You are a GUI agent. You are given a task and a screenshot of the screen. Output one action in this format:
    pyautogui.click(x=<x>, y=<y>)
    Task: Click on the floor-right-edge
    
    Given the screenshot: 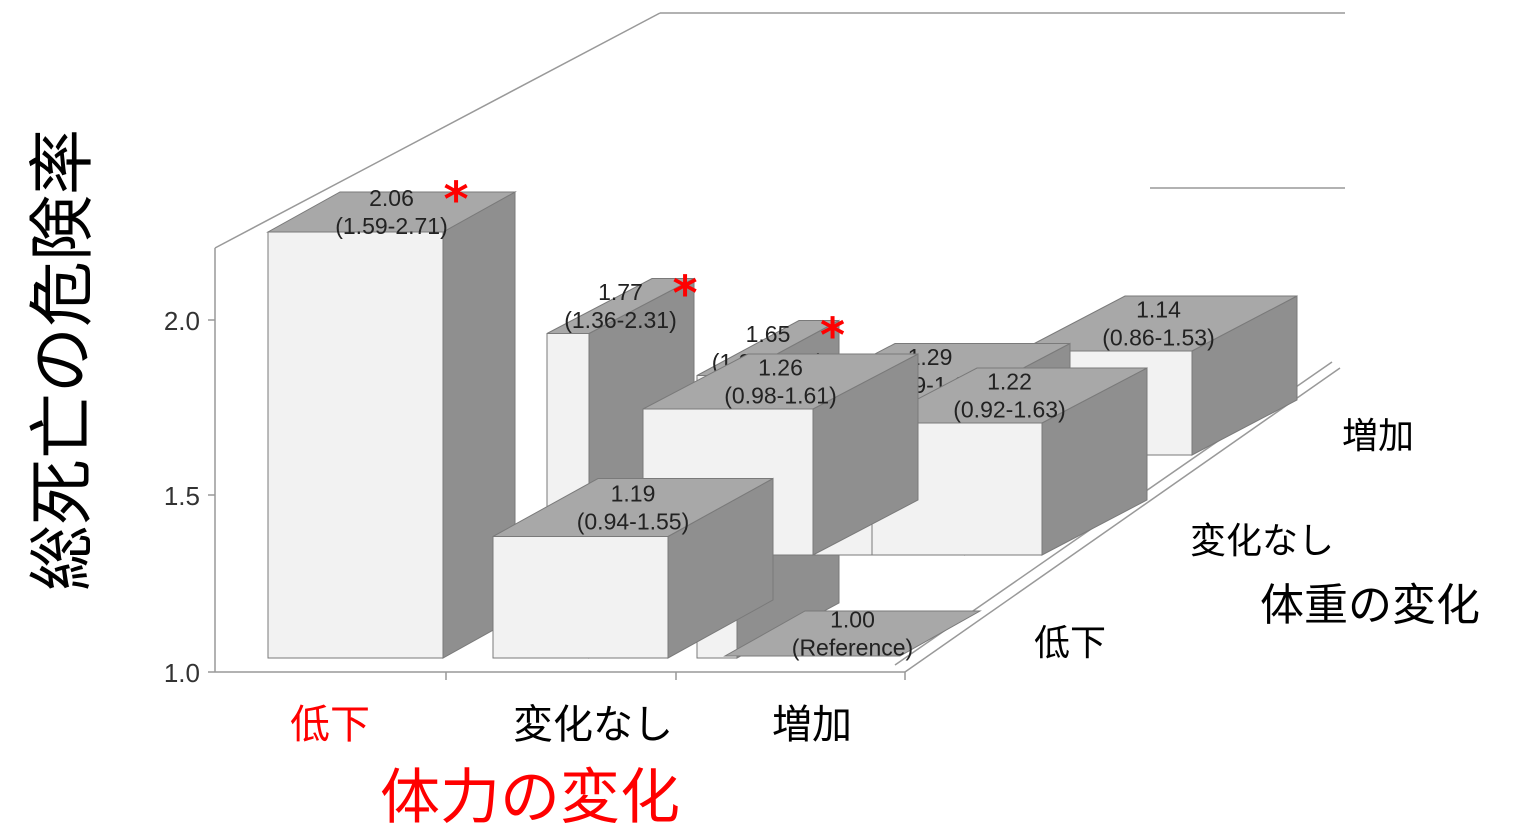 What is the action you would take?
    pyautogui.click(x=1122, y=520)
    